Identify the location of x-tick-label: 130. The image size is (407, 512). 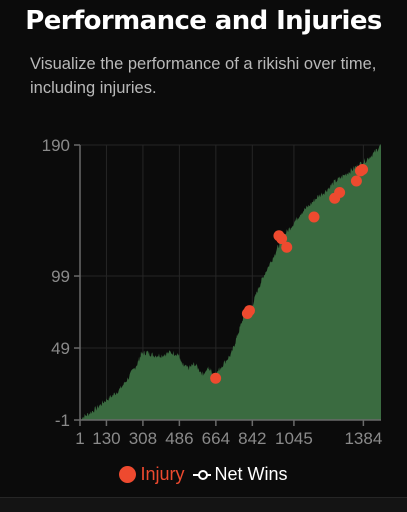
(106, 438).